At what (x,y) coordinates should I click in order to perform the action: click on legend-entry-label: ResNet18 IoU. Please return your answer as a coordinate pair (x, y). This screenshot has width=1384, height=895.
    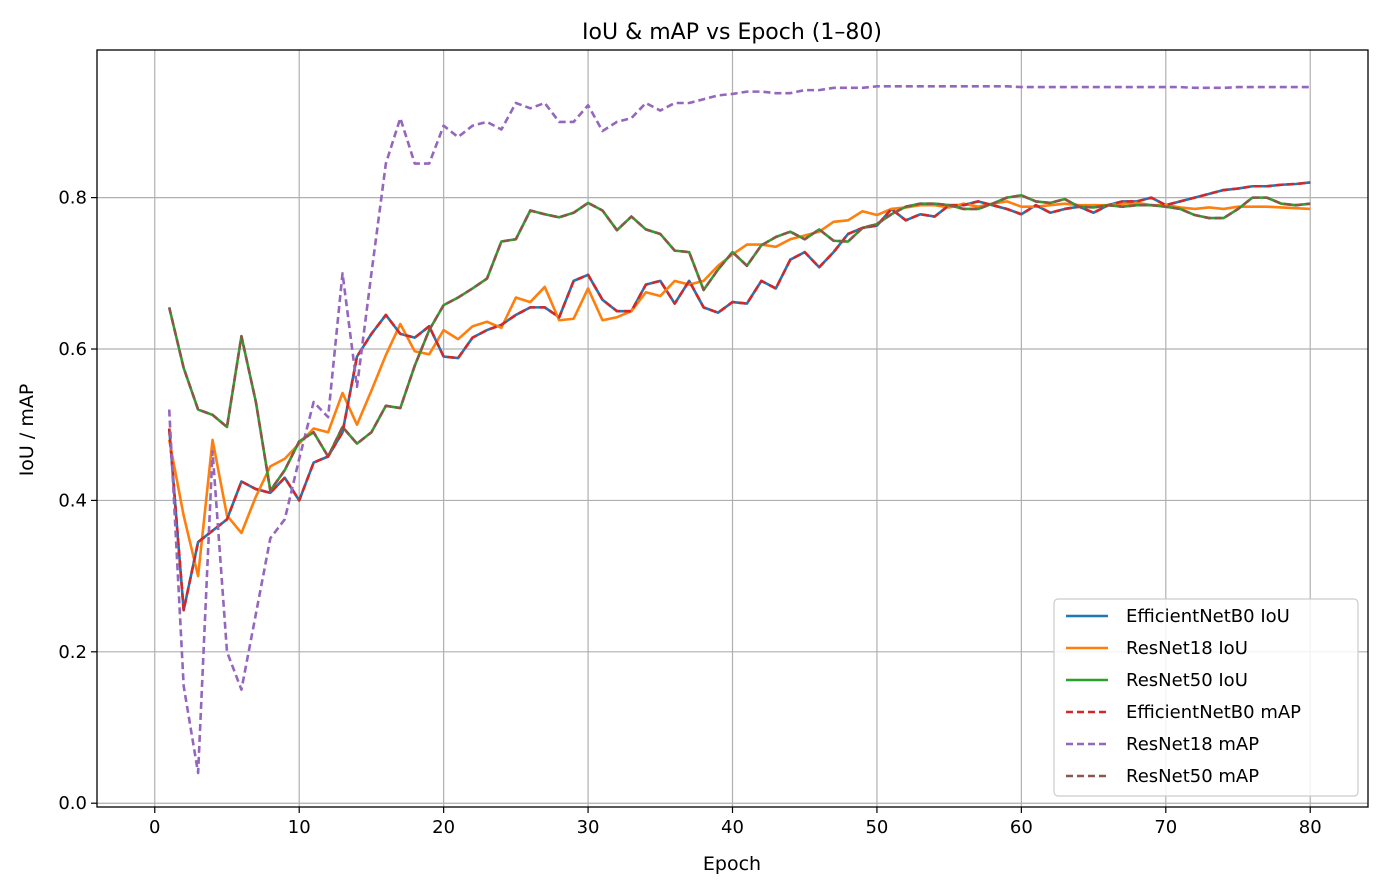
    Looking at the image, I should click on (1187, 648).